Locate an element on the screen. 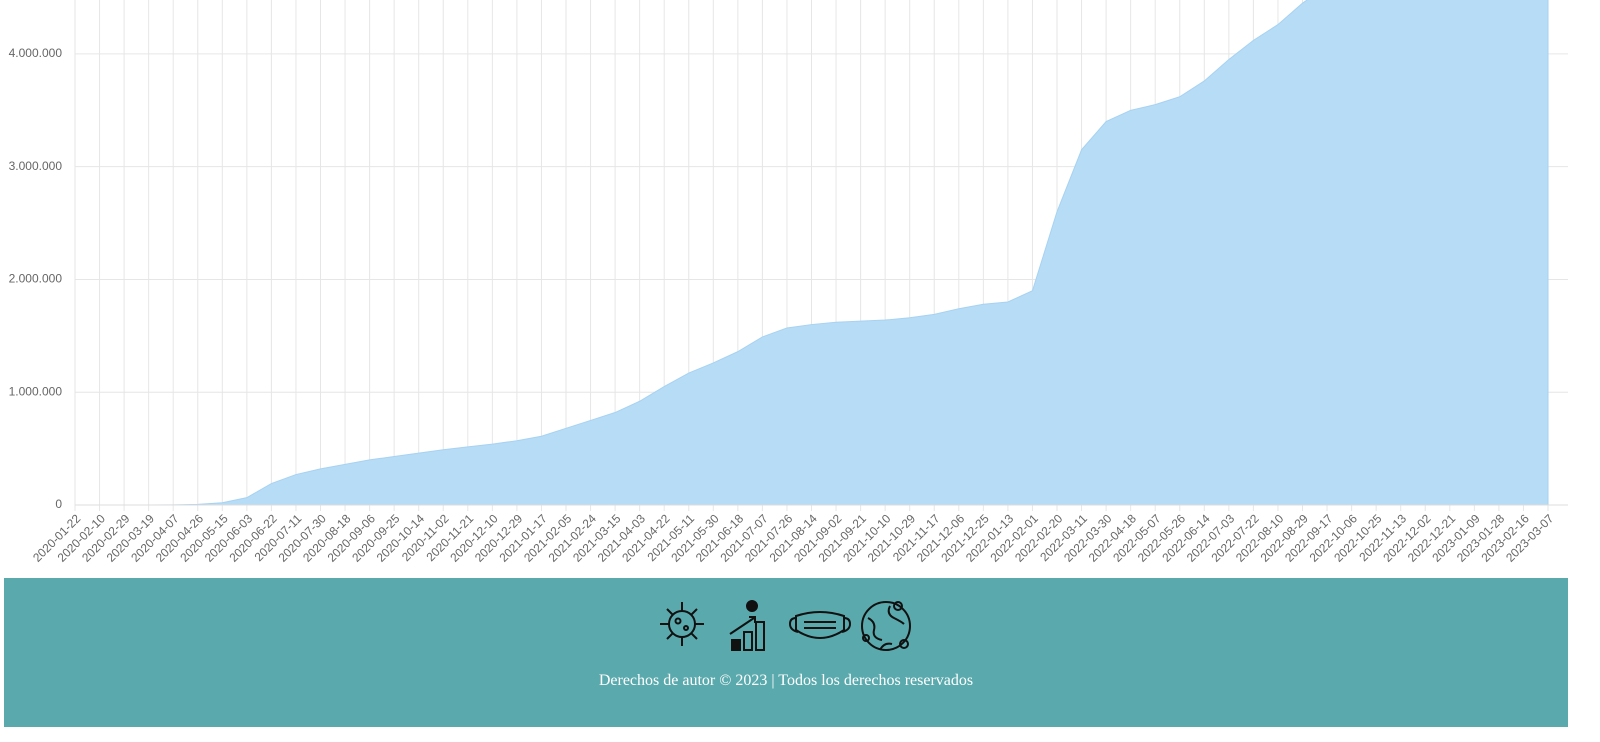 This screenshot has height=742, width=1600. y-tick-label: 3.000.000 is located at coordinates (36, 166).